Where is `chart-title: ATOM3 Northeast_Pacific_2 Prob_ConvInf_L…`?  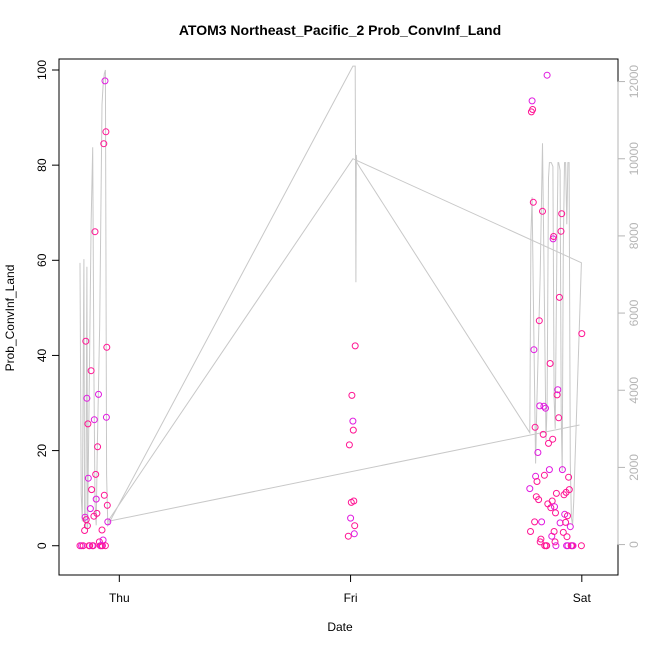 chart-title: ATOM3 Northeast_Pacific_2 Prob_ConvInf_L… is located at coordinates (340, 30).